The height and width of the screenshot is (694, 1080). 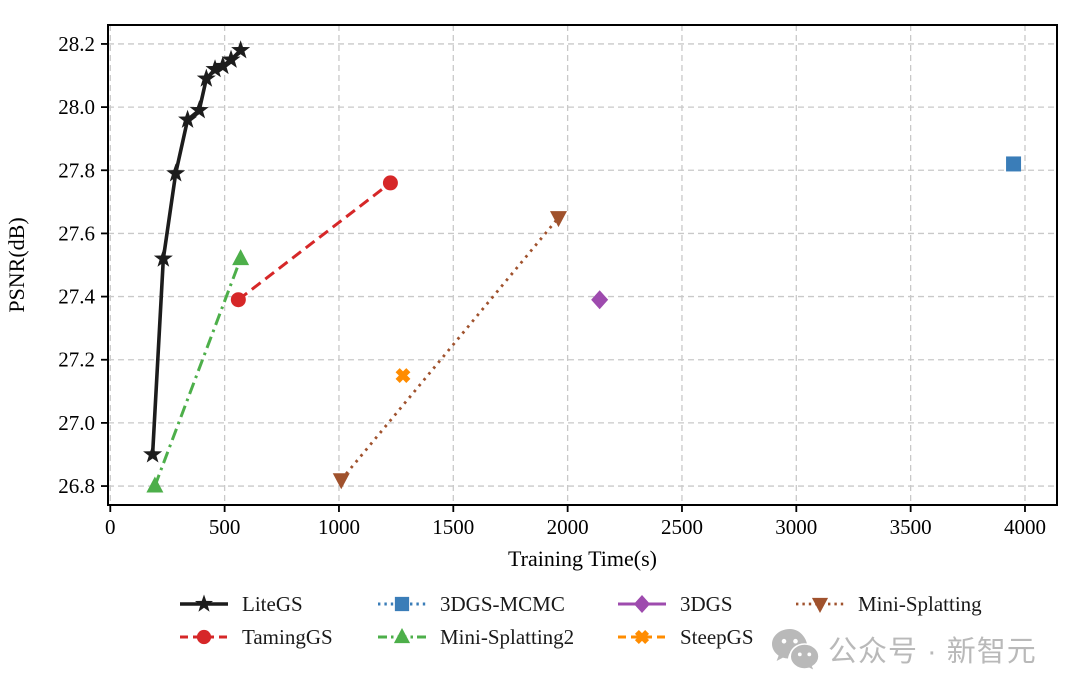 What do you see at coordinates (339, 527) in the screenshot?
I see `x-tick-label: 1000` at bounding box center [339, 527].